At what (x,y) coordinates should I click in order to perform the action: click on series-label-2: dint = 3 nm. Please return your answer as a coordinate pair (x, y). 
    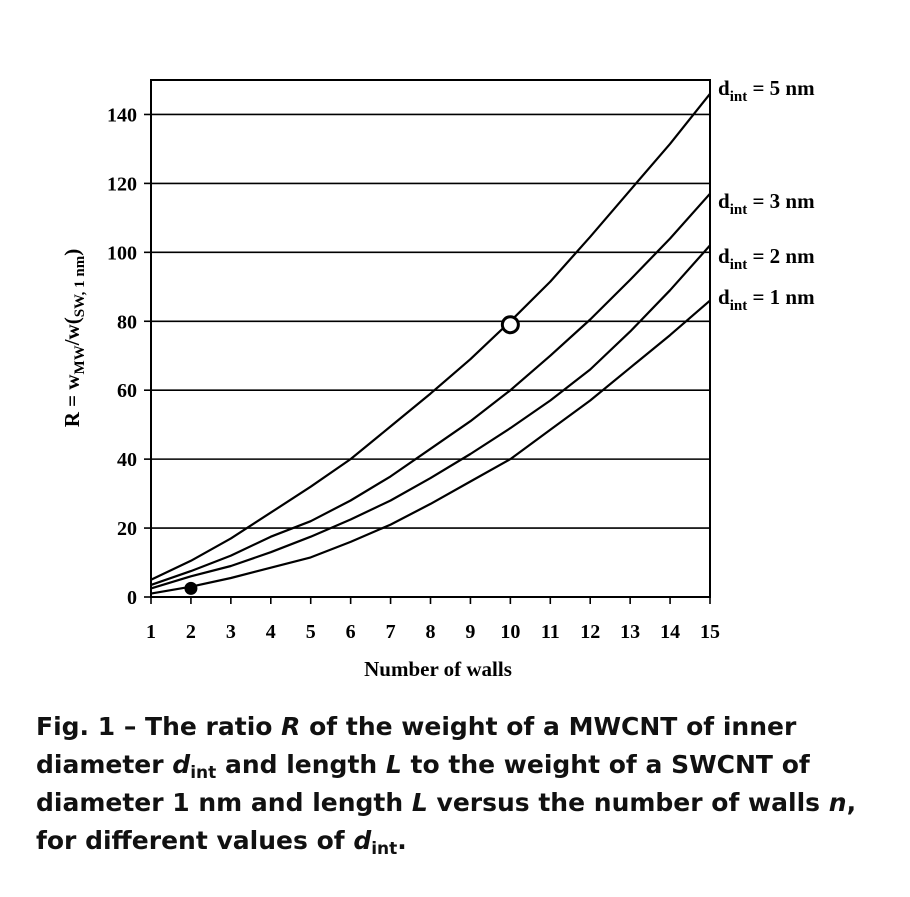
    Looking at the image, I should click on (766, 203).